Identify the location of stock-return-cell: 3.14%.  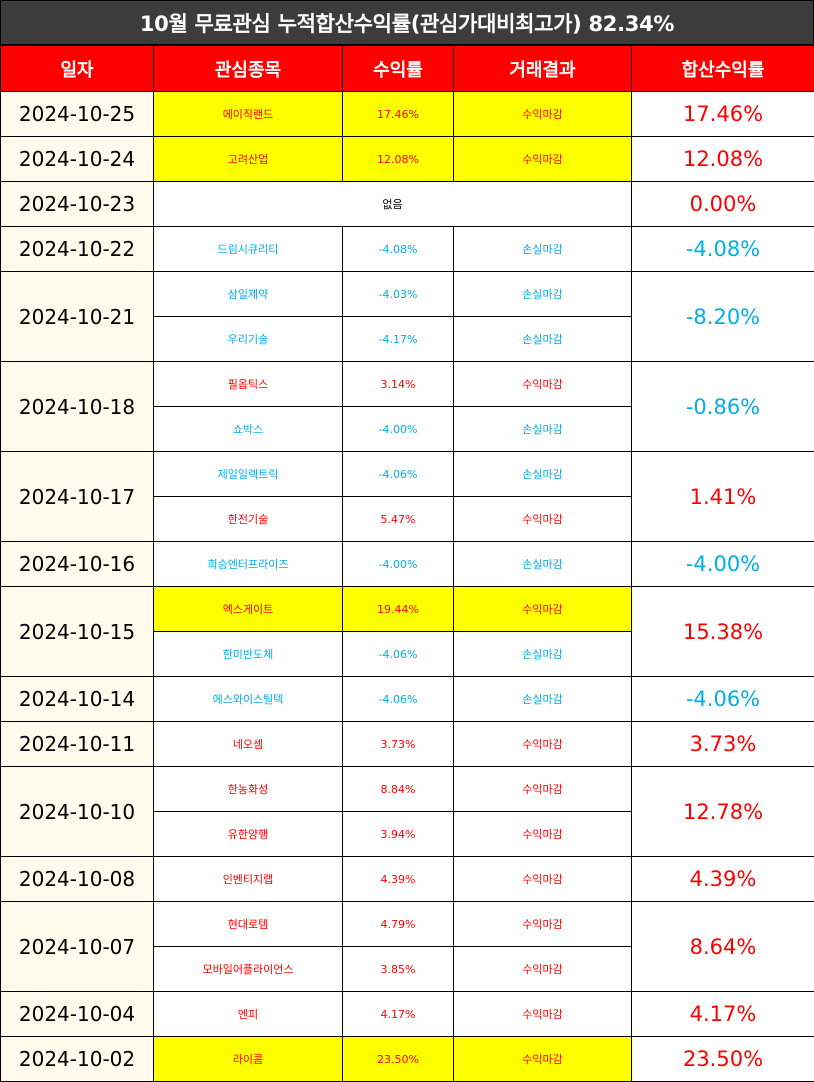
(398, 384).